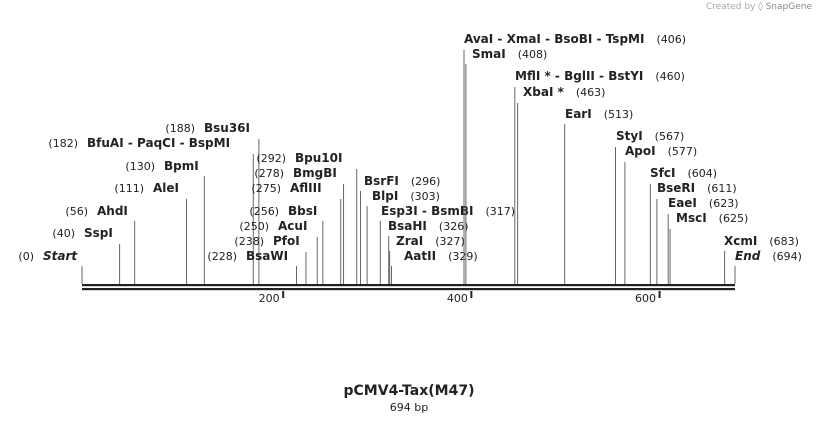 Image resolution: width=818 pixels, height=423 pixels. I want to click on site-names-smai: SmaI, so click(489, 54).